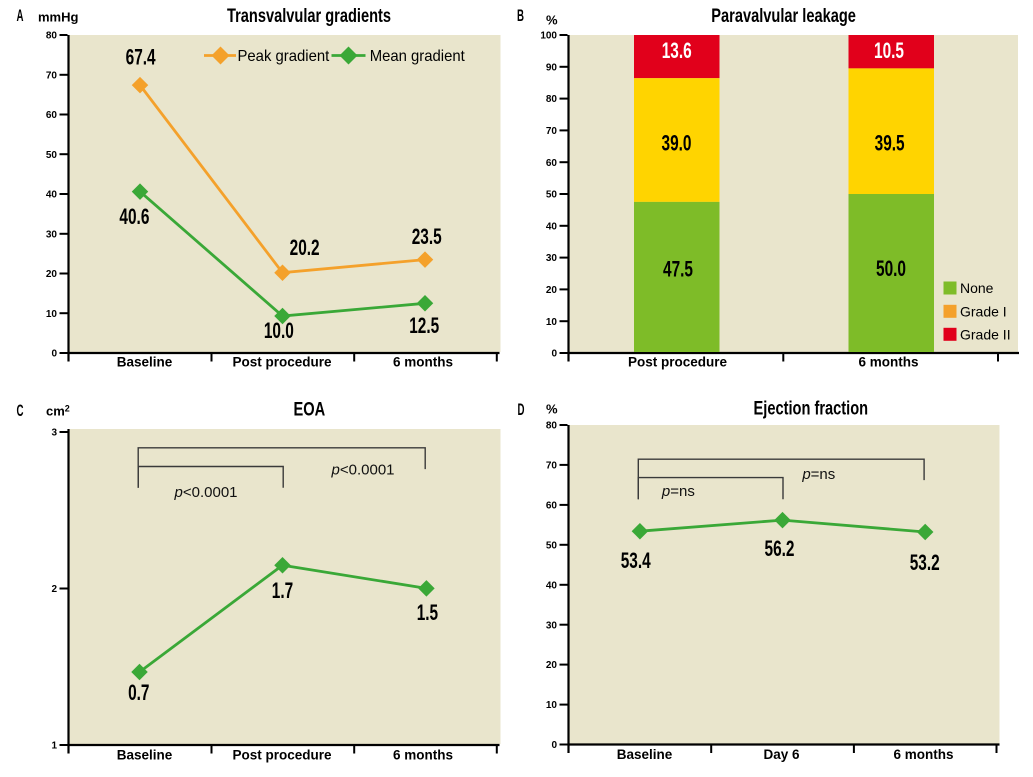 The width and height of the screenshot is (1033, 777). What do you see at coordinates (890, 144) in the screenshot?
I see `svg-text: 39.5` at bounding box center [890, 144].